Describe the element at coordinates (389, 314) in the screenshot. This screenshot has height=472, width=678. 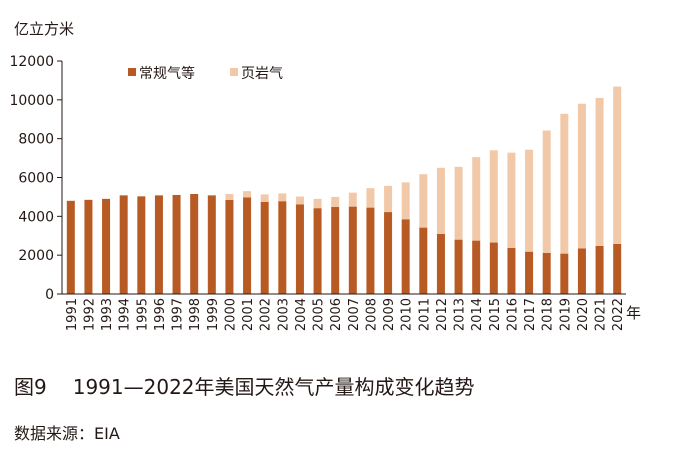
I see `x-tick-label: 2009` at that location.